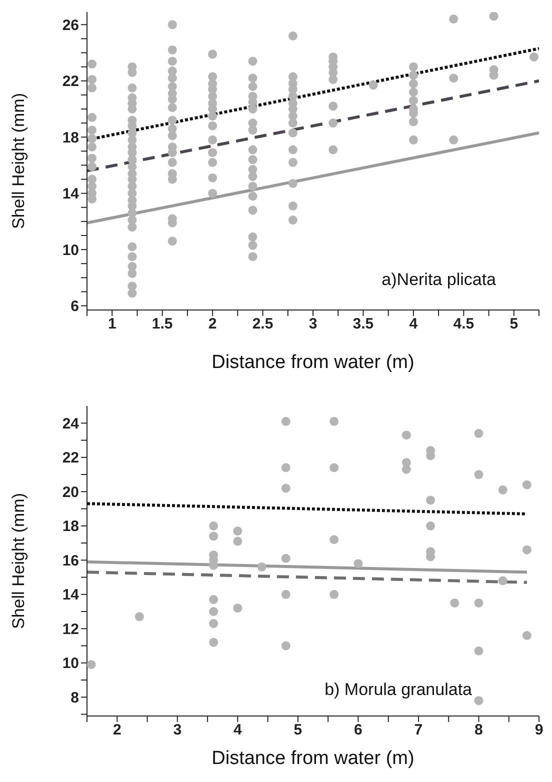  What do you see at coordinates (71, 423) in the screenshot?
I see `y-tick-label: 24` at bounding box center [71, 423].